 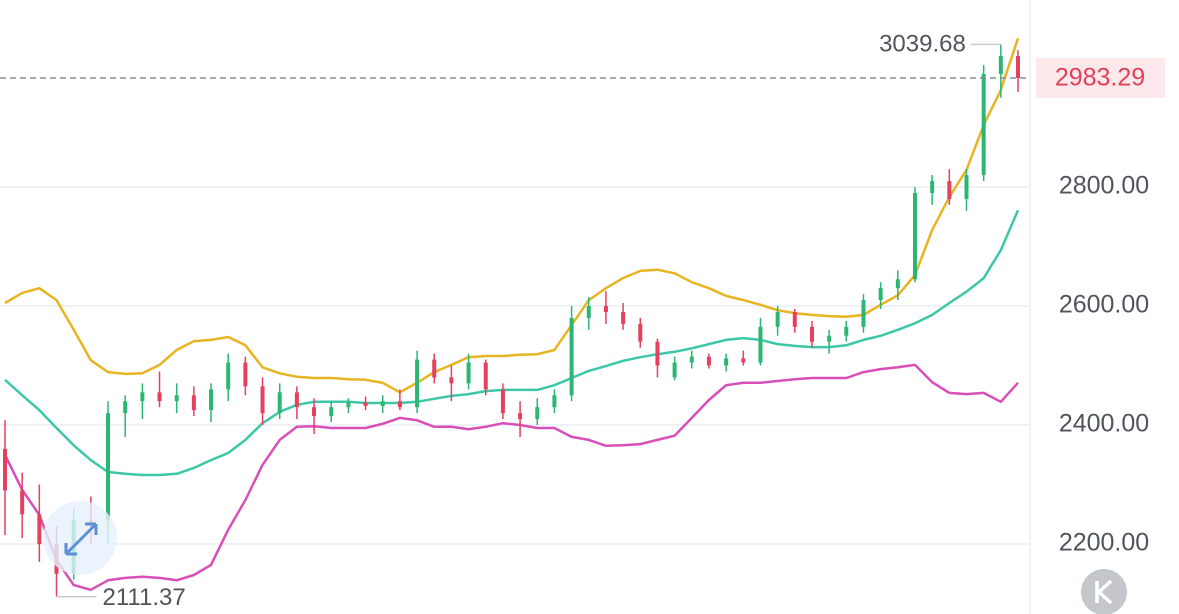 I want to click on y-tick-label: 2600.00, so click(x=1104, y=305).